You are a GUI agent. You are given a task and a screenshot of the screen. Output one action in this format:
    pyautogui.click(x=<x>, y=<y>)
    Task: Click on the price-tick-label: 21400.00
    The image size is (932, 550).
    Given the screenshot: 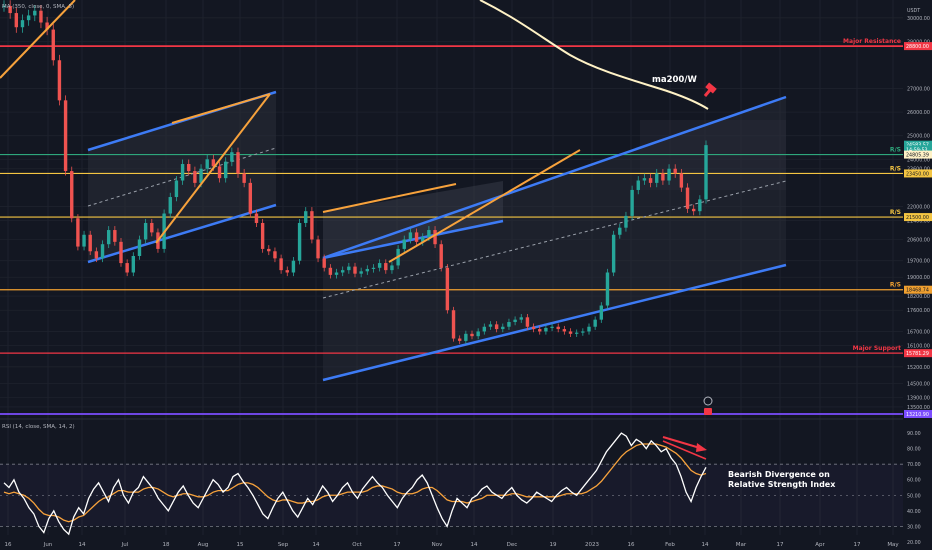 What is the action you would take?
    pyautogui.click(x=918, y=222)
    